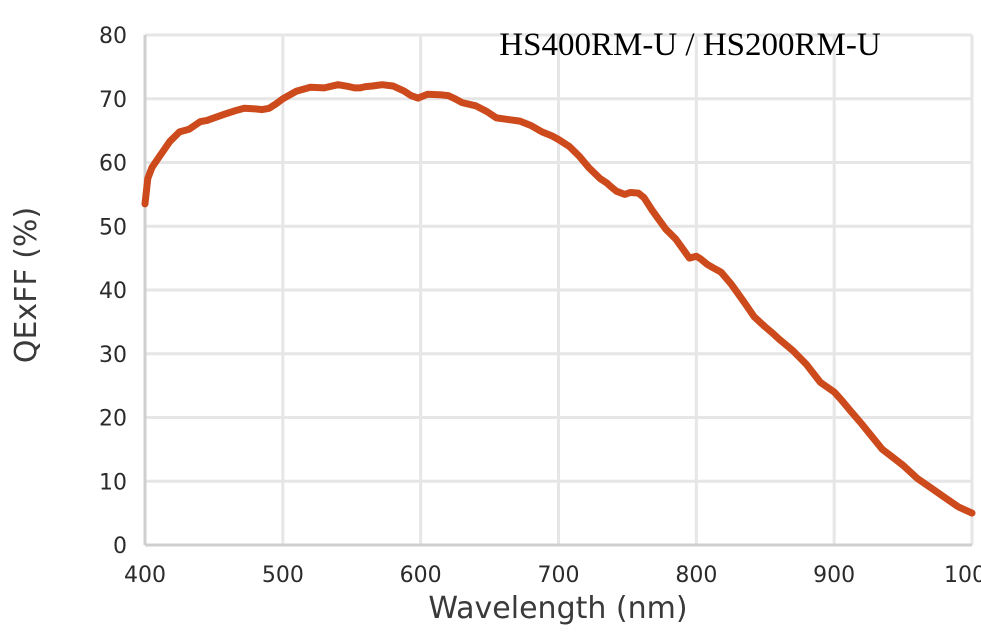  I want to click on x-tick-label: 900, so click(834, 575).